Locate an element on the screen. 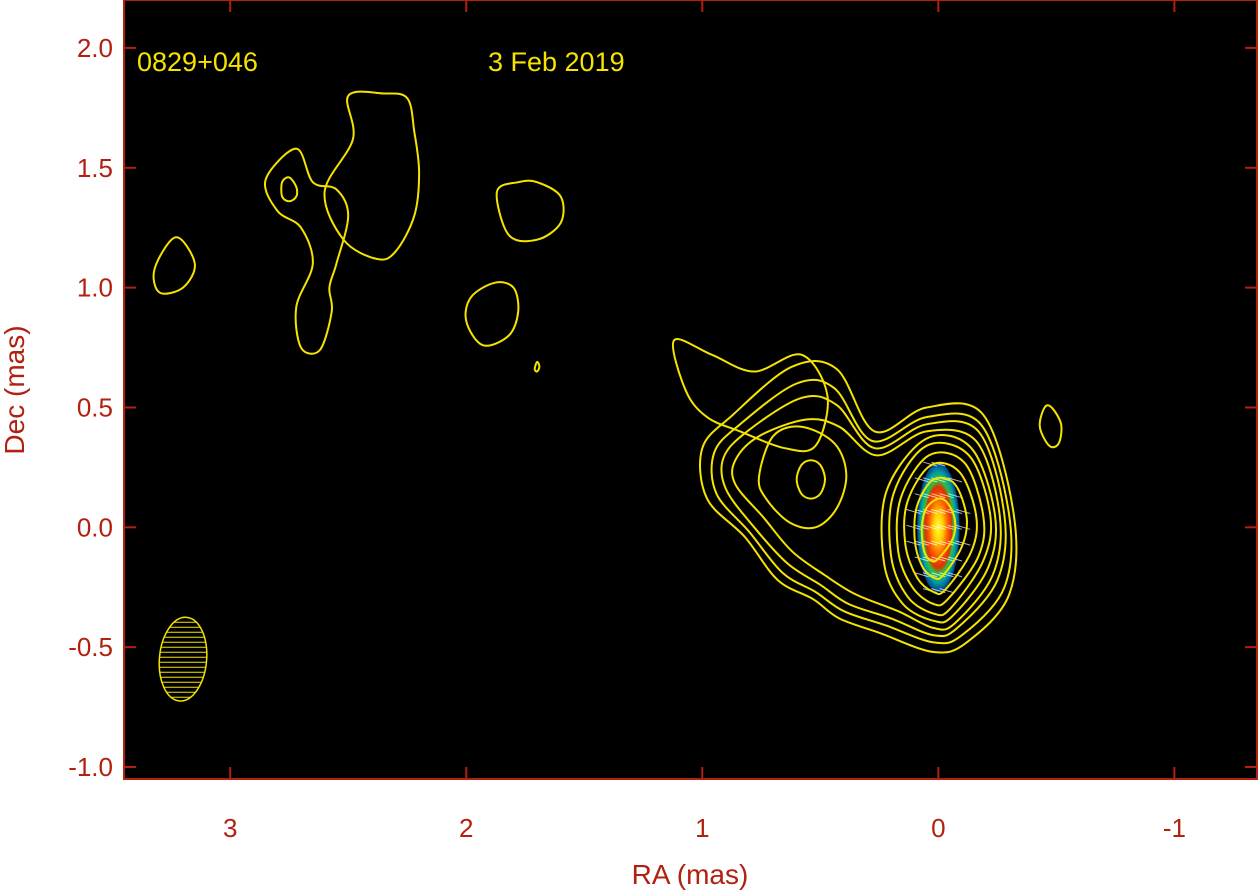  date-label: 3 Feb 2019 is located at coordinates (556, 62).